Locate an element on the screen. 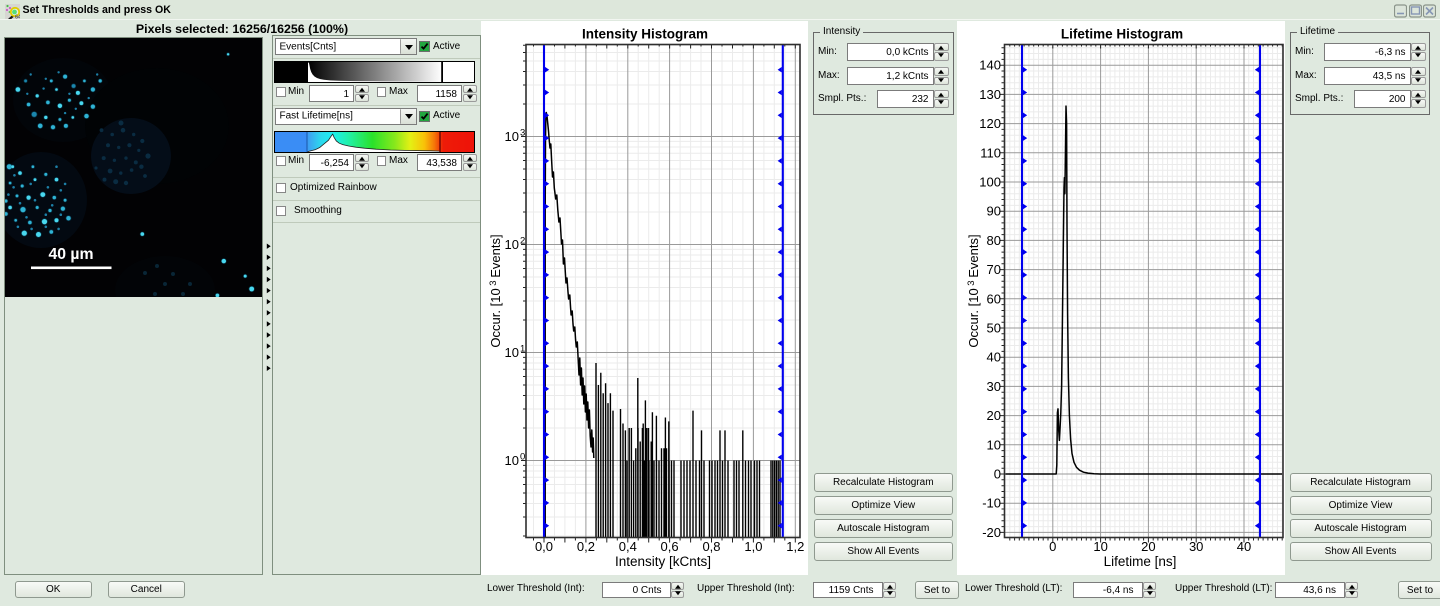  svg-text: 100 is located at coordinates (990, 182).